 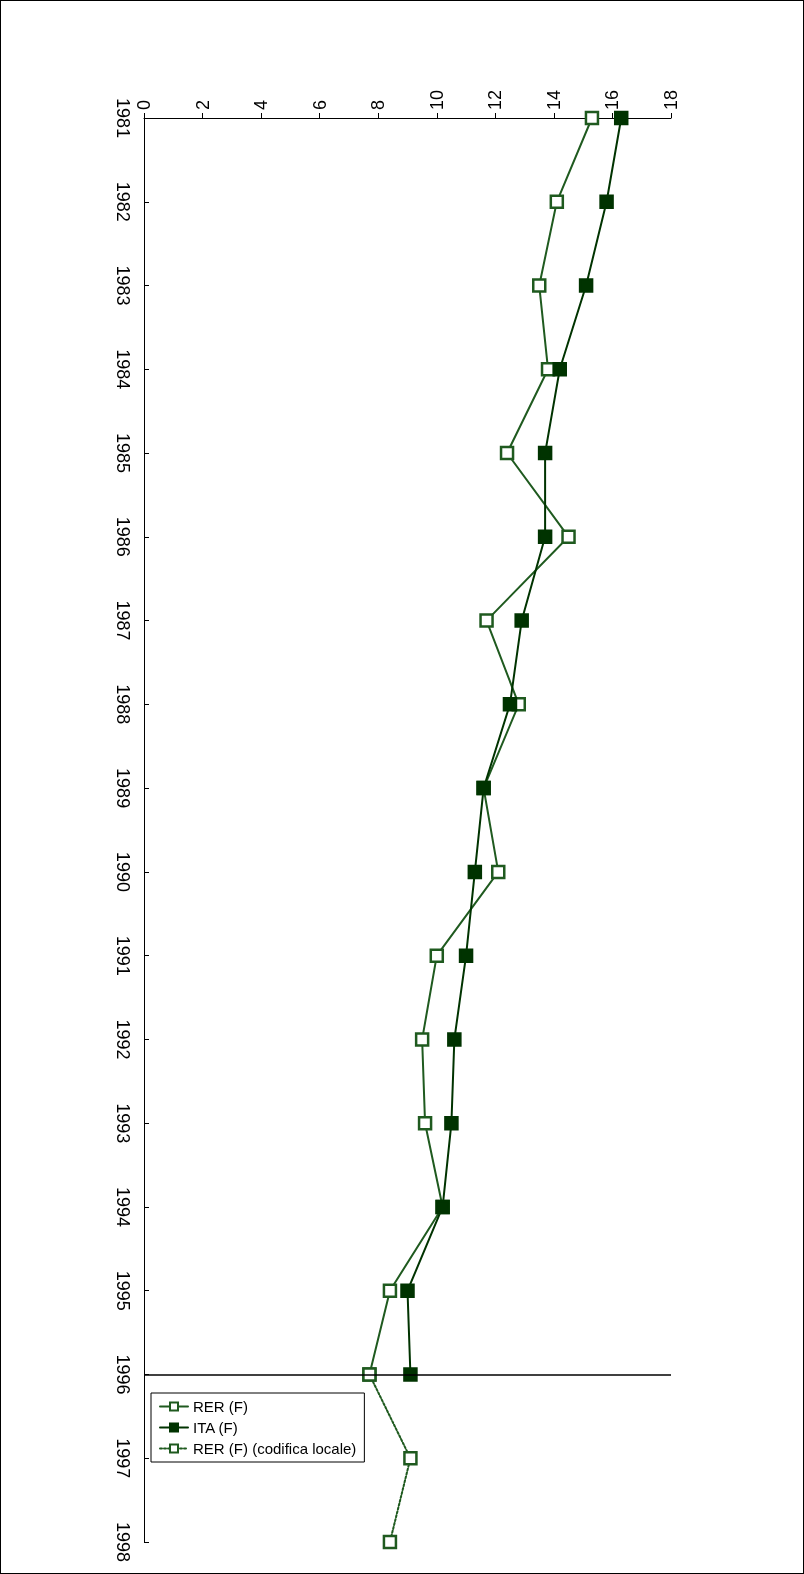 What do you see at coordinates (123, 1290) in the screenshot?
I see `y-tick-label: 1995` at bounding box center [123, 1290].